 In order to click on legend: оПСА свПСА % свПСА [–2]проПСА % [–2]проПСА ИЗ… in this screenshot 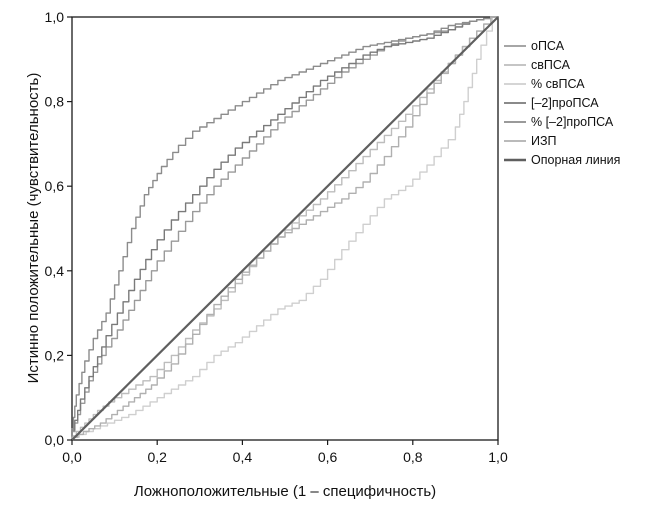, I will do `click(562, 103)`.